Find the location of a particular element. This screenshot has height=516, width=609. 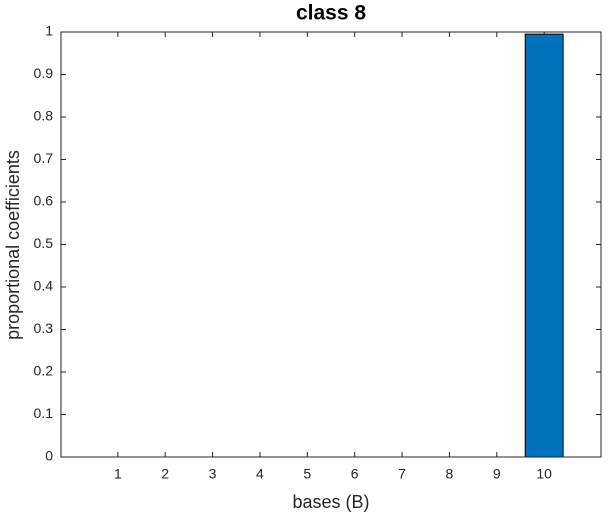

y-tick-label: 1 is located at coordinates (49, 31).